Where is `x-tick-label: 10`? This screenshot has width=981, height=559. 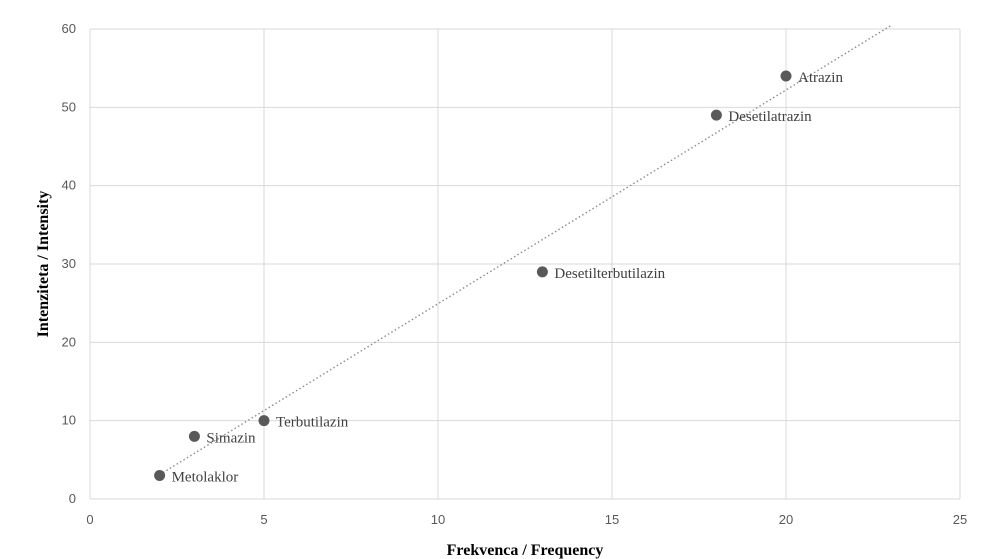 x-tick-label: 10 is located at coordinates (438, 519).